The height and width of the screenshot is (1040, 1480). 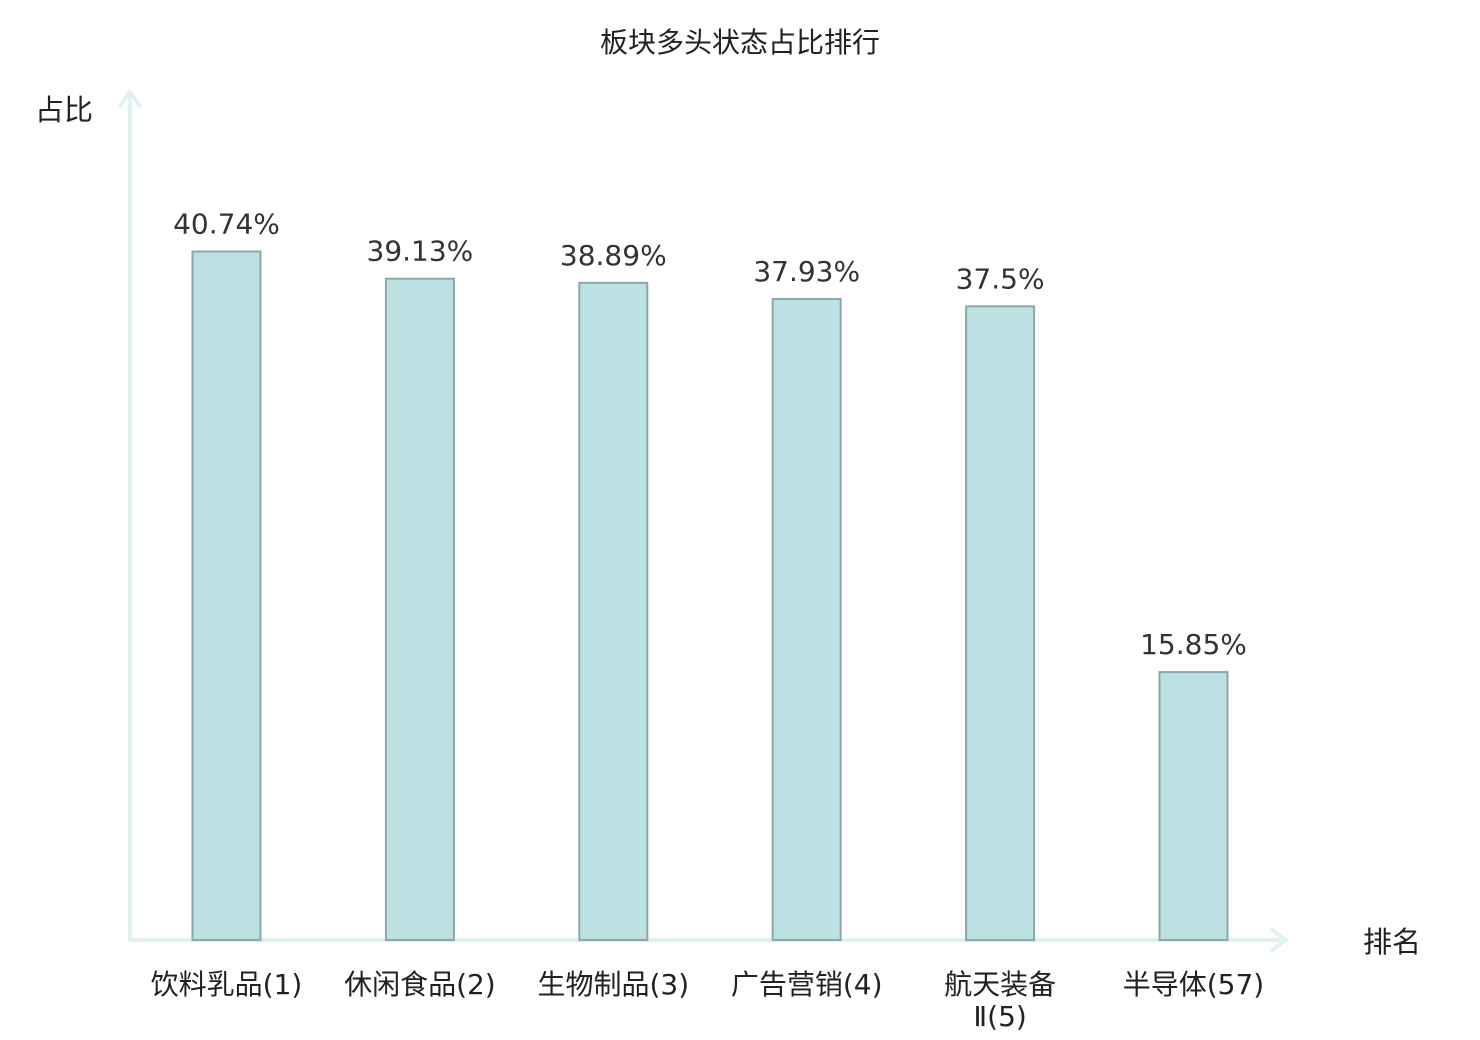 I want to click on value-label: 40.74%, so click(x=226, y=224).